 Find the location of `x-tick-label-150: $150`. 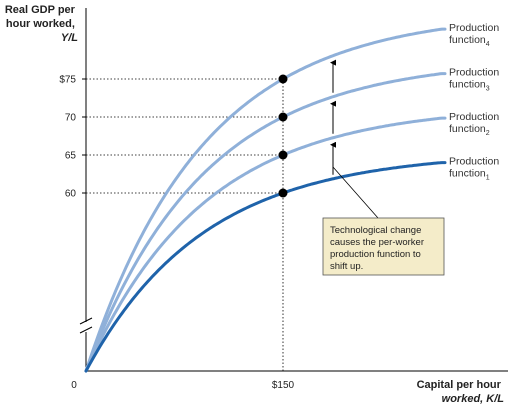

x-tick-label-150: $150 is located at coordinates (283, 385).